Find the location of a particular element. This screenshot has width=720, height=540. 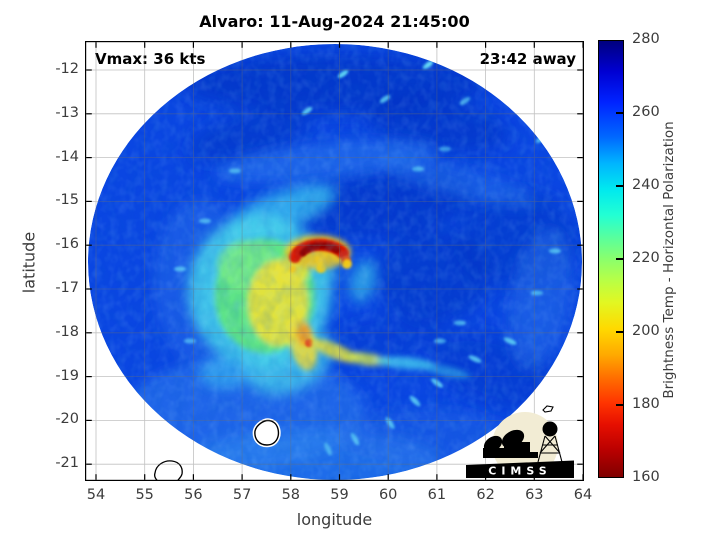

y-tick-label: -17 is located at coordinates (67, 288).